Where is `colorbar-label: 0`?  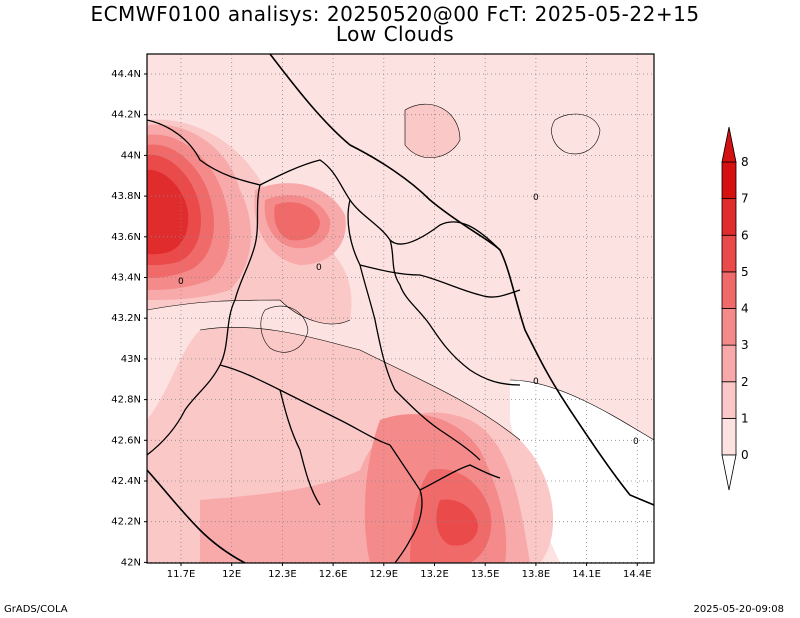 colorbar-label: 0 is located at coordinates (745, 455).